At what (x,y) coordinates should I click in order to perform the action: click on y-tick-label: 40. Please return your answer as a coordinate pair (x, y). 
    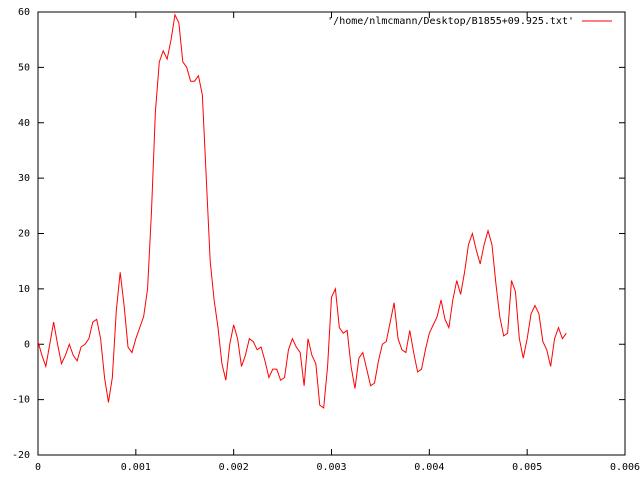
    Looking at the image, I should click on (24, 123).